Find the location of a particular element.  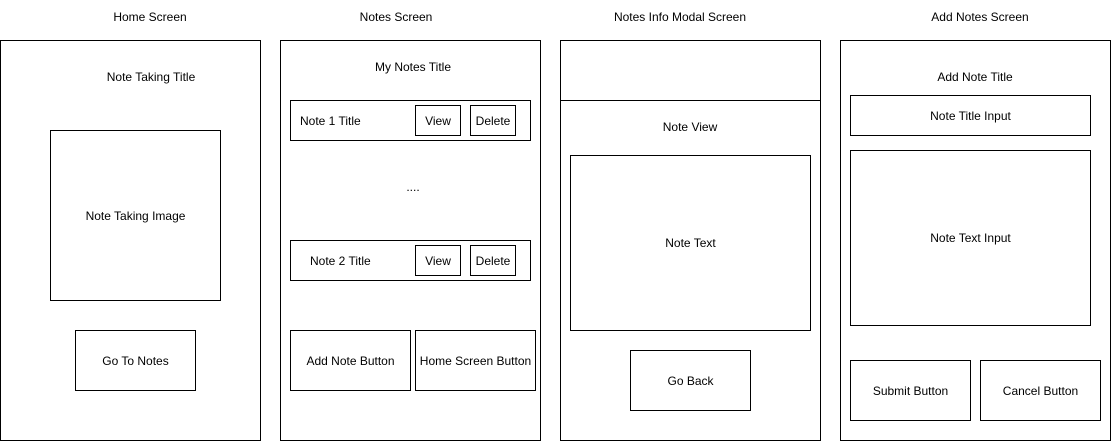

submit-button-label: Submit Button is located at coordinates (910, 390).